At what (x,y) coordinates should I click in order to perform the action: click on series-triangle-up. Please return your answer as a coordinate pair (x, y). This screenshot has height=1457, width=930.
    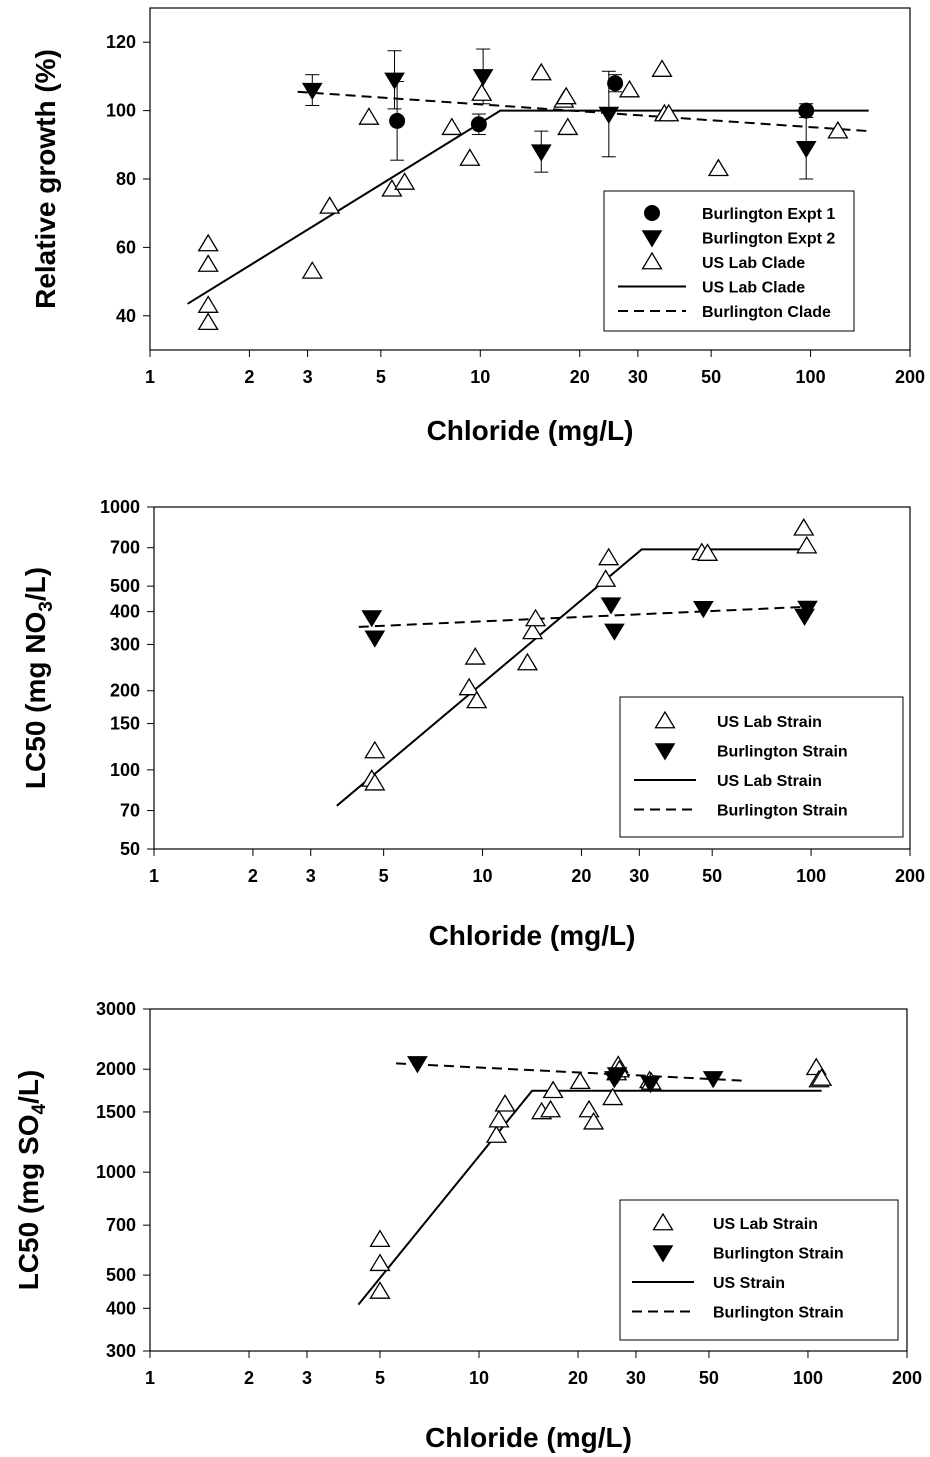
    Looking at the image, I should click on (589, 654).